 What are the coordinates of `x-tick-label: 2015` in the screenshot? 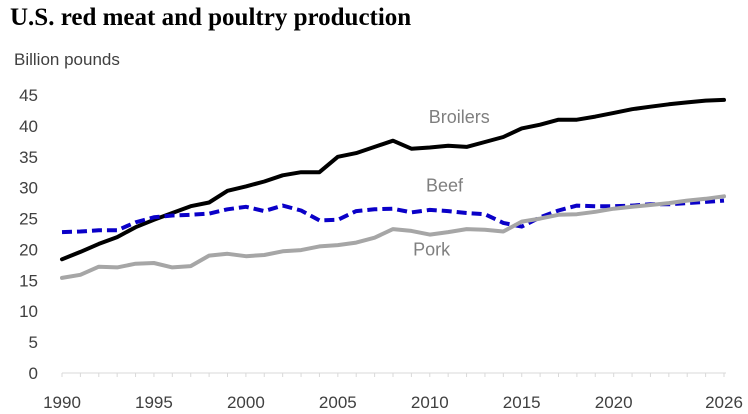 It's located at (522, 402).